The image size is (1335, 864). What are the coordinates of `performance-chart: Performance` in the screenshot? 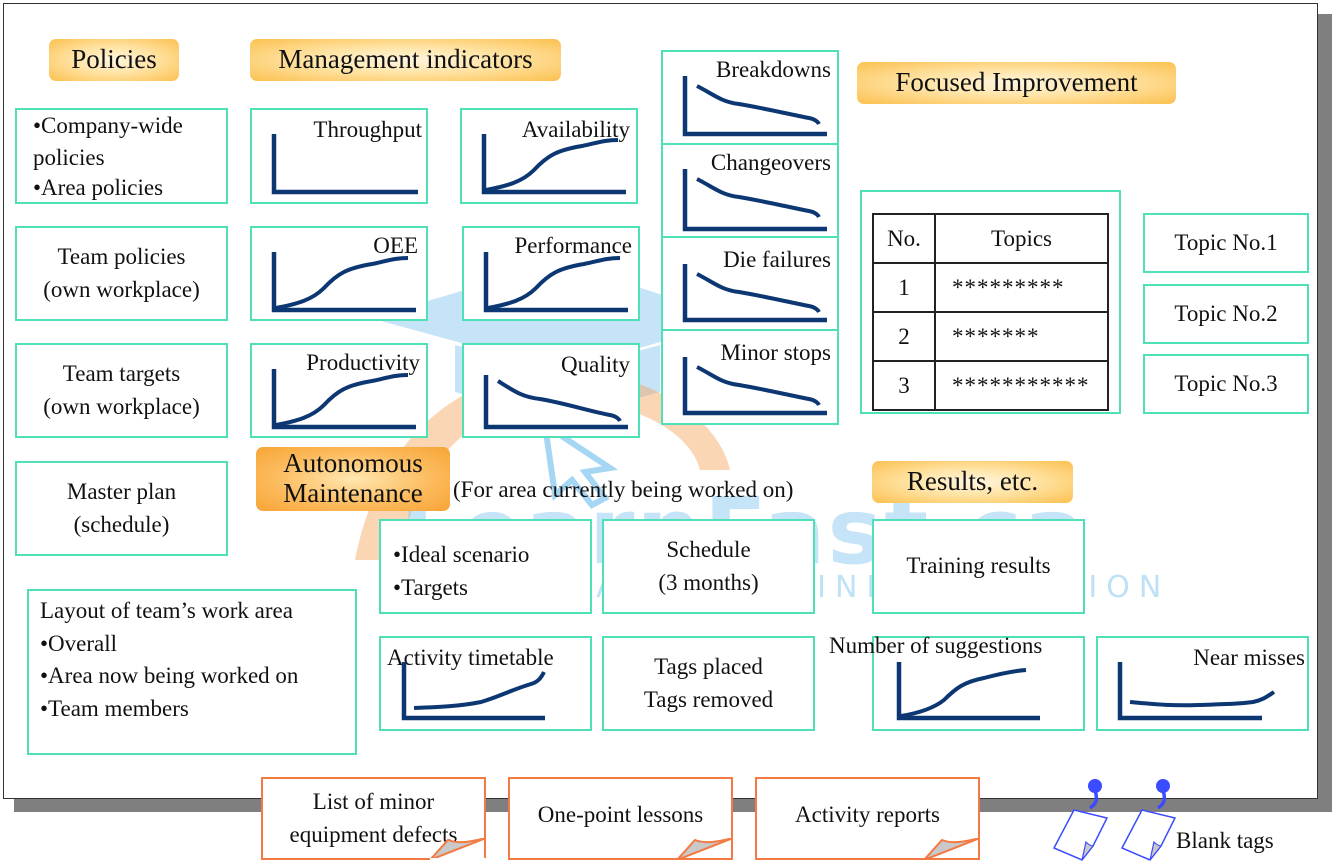 It's located at (551, 273).